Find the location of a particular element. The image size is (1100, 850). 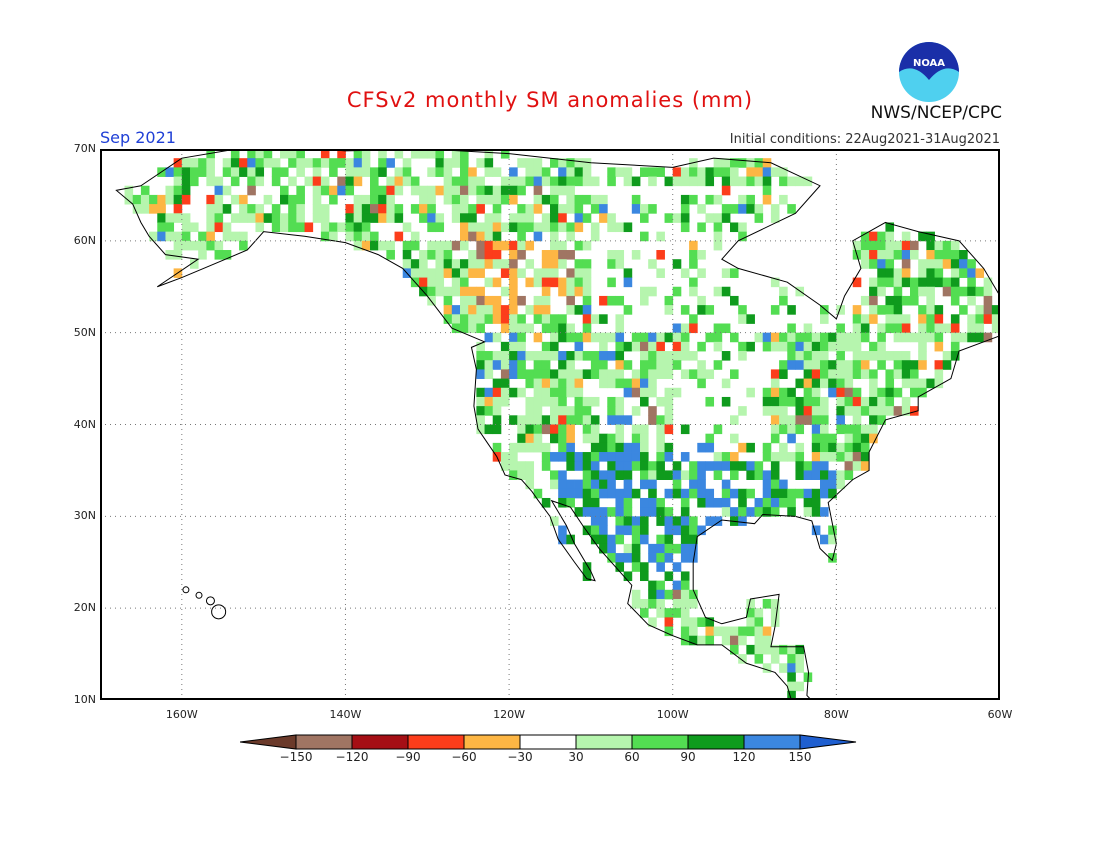

hawaii-island is located at coordinates (219, 612).